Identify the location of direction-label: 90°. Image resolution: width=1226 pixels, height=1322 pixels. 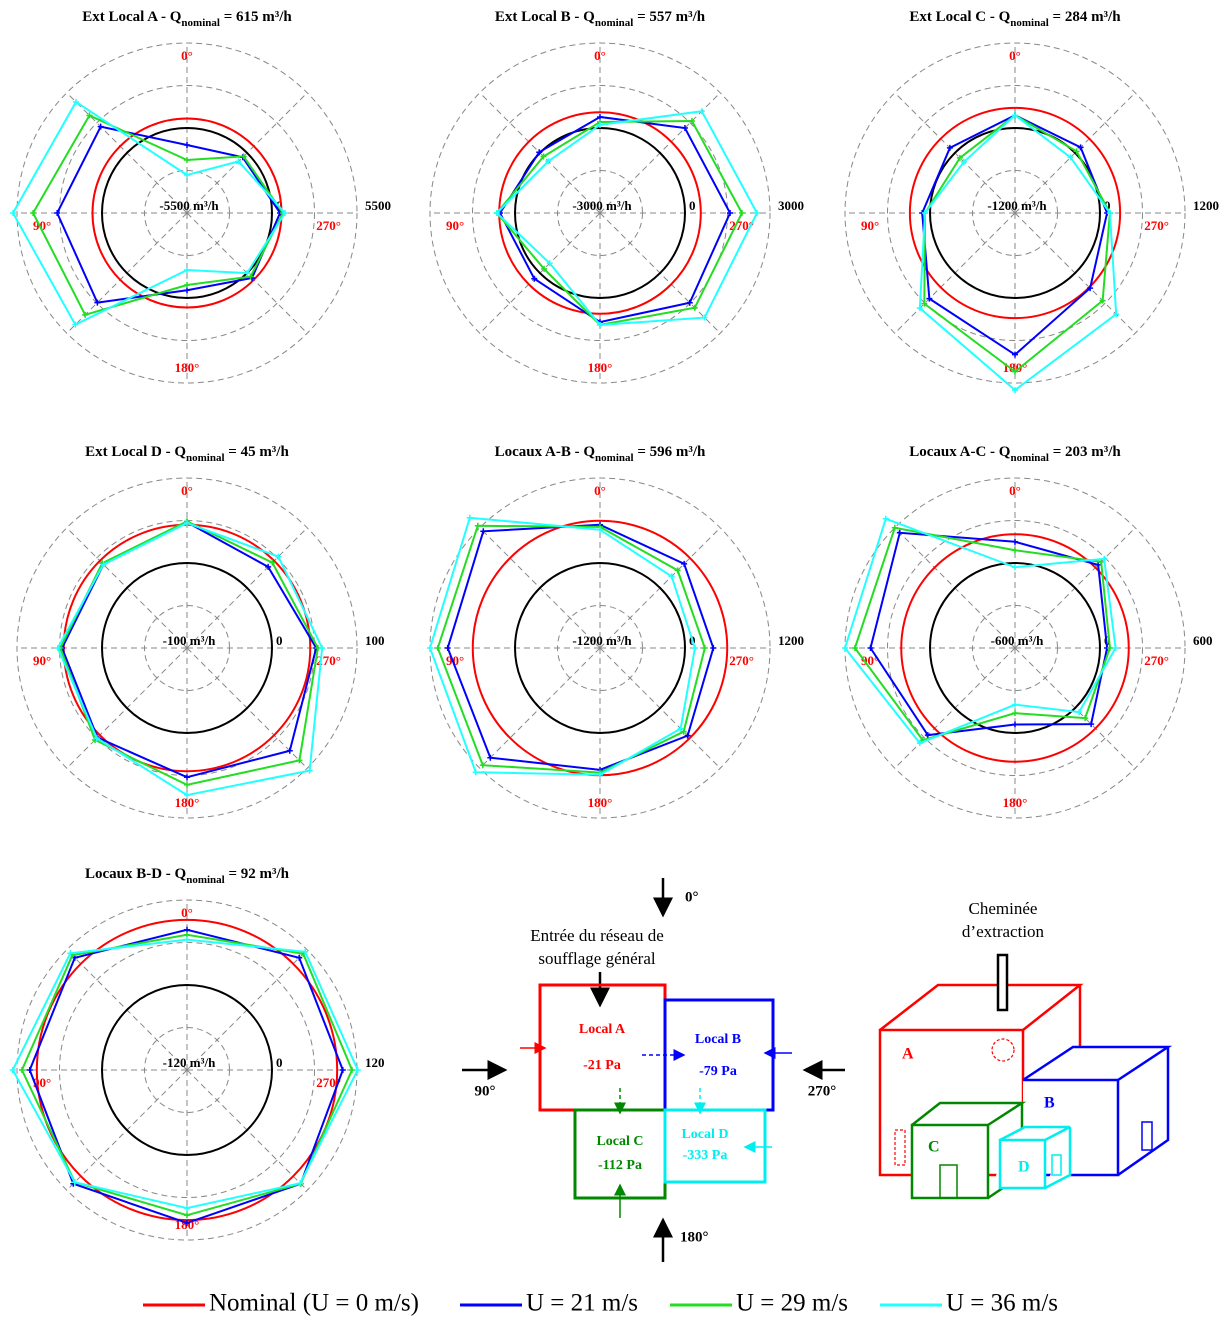
(485, 1091).